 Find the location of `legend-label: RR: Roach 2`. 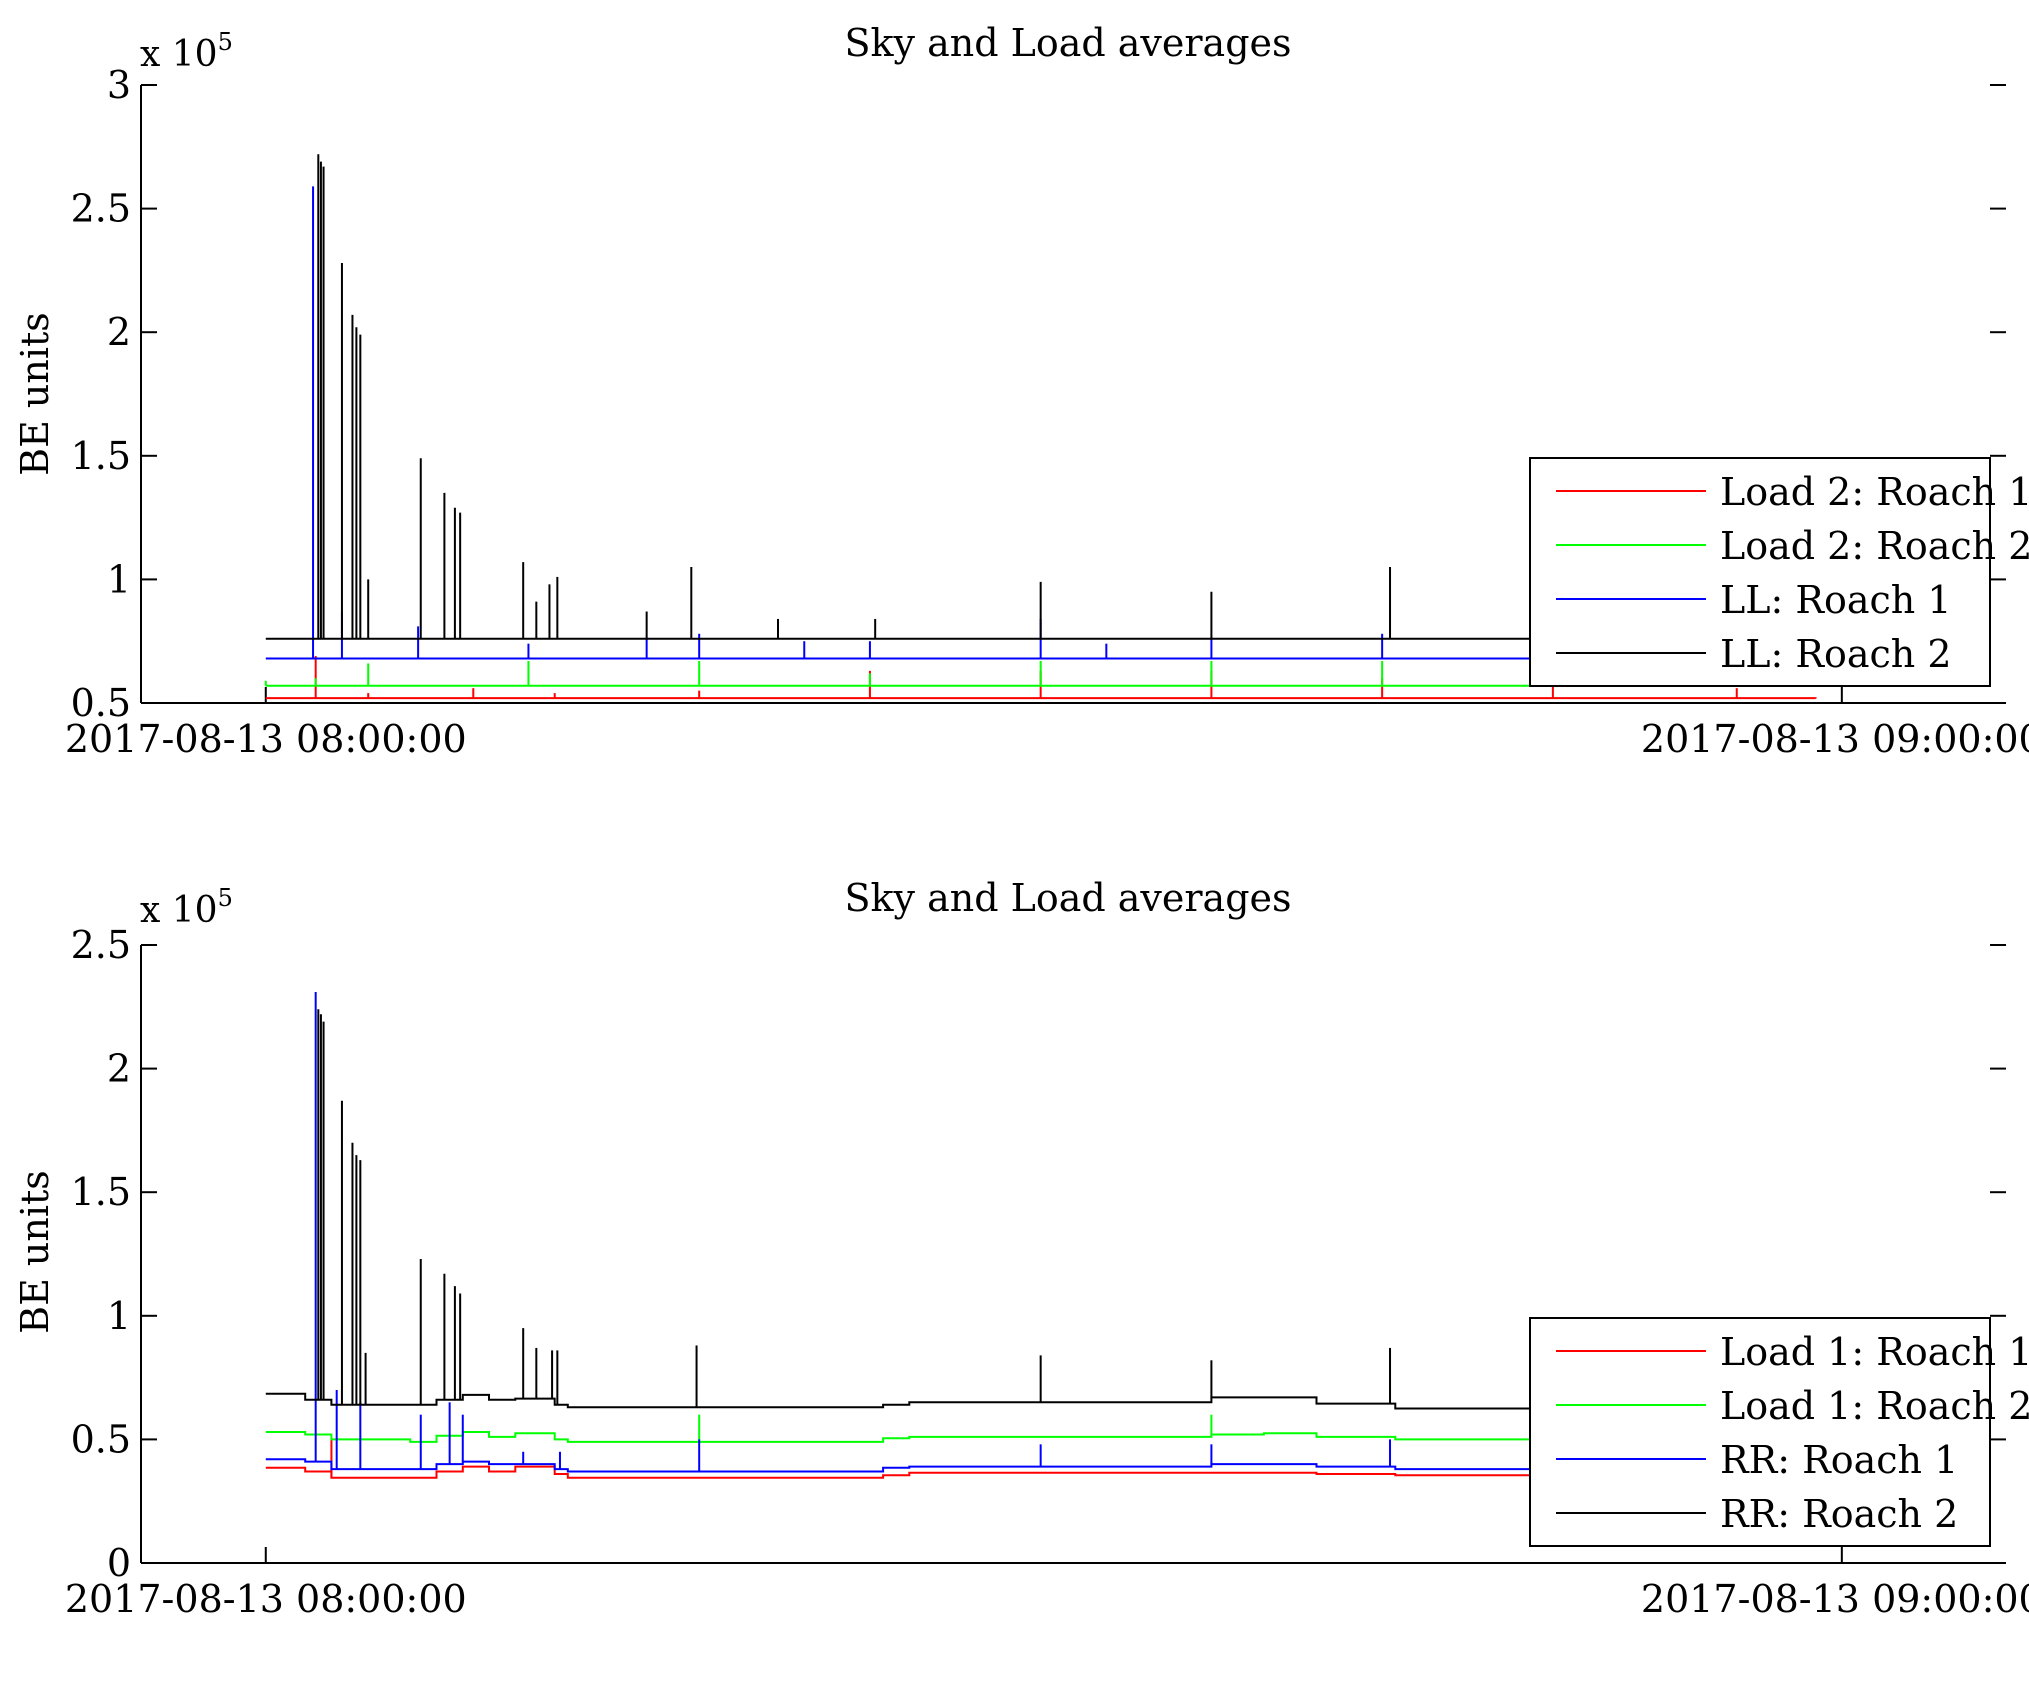

legend-label: RR: Roach 2 is located at coordinates (1839, 1514).